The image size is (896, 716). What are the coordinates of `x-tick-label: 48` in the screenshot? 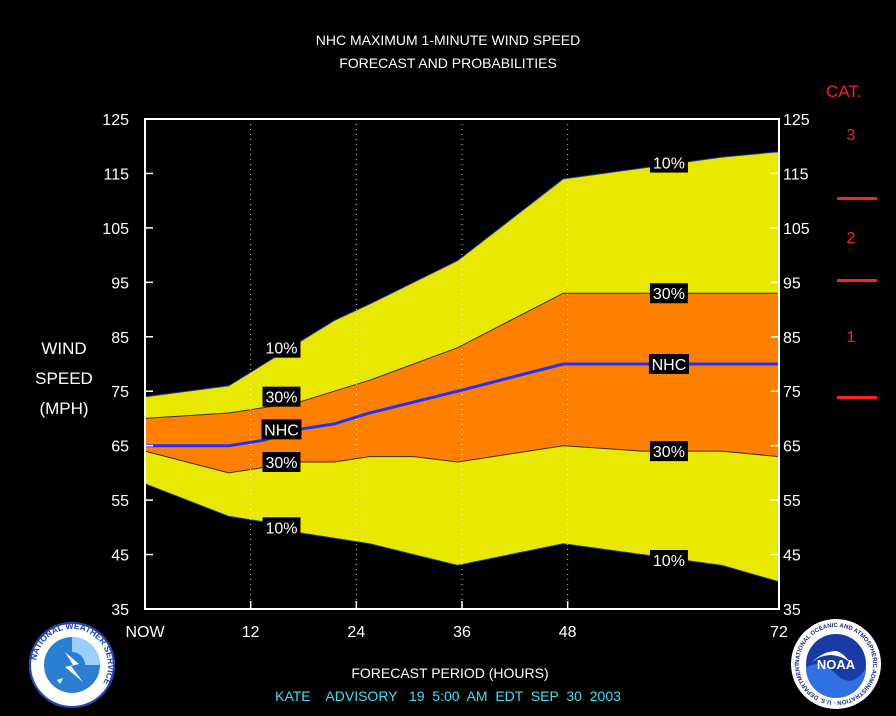 It's located at (568, 632).